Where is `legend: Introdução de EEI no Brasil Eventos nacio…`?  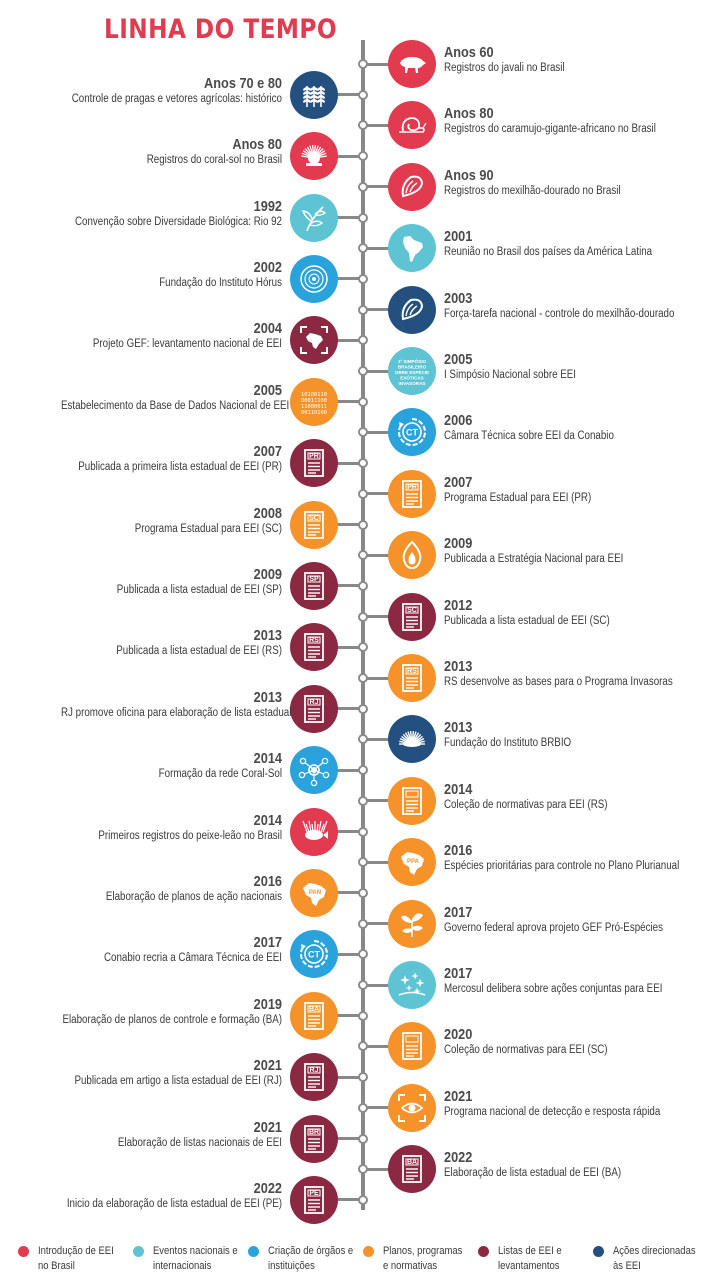
legend: Introdução de EEI no Brasil Eventos nacio… is located at coordinates (363, 1262).